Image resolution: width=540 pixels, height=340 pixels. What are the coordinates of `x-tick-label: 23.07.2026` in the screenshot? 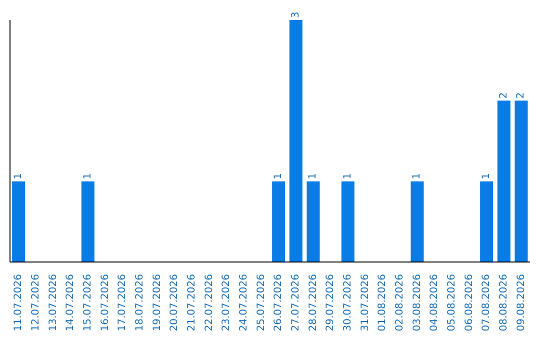 It's located at (226, 303).